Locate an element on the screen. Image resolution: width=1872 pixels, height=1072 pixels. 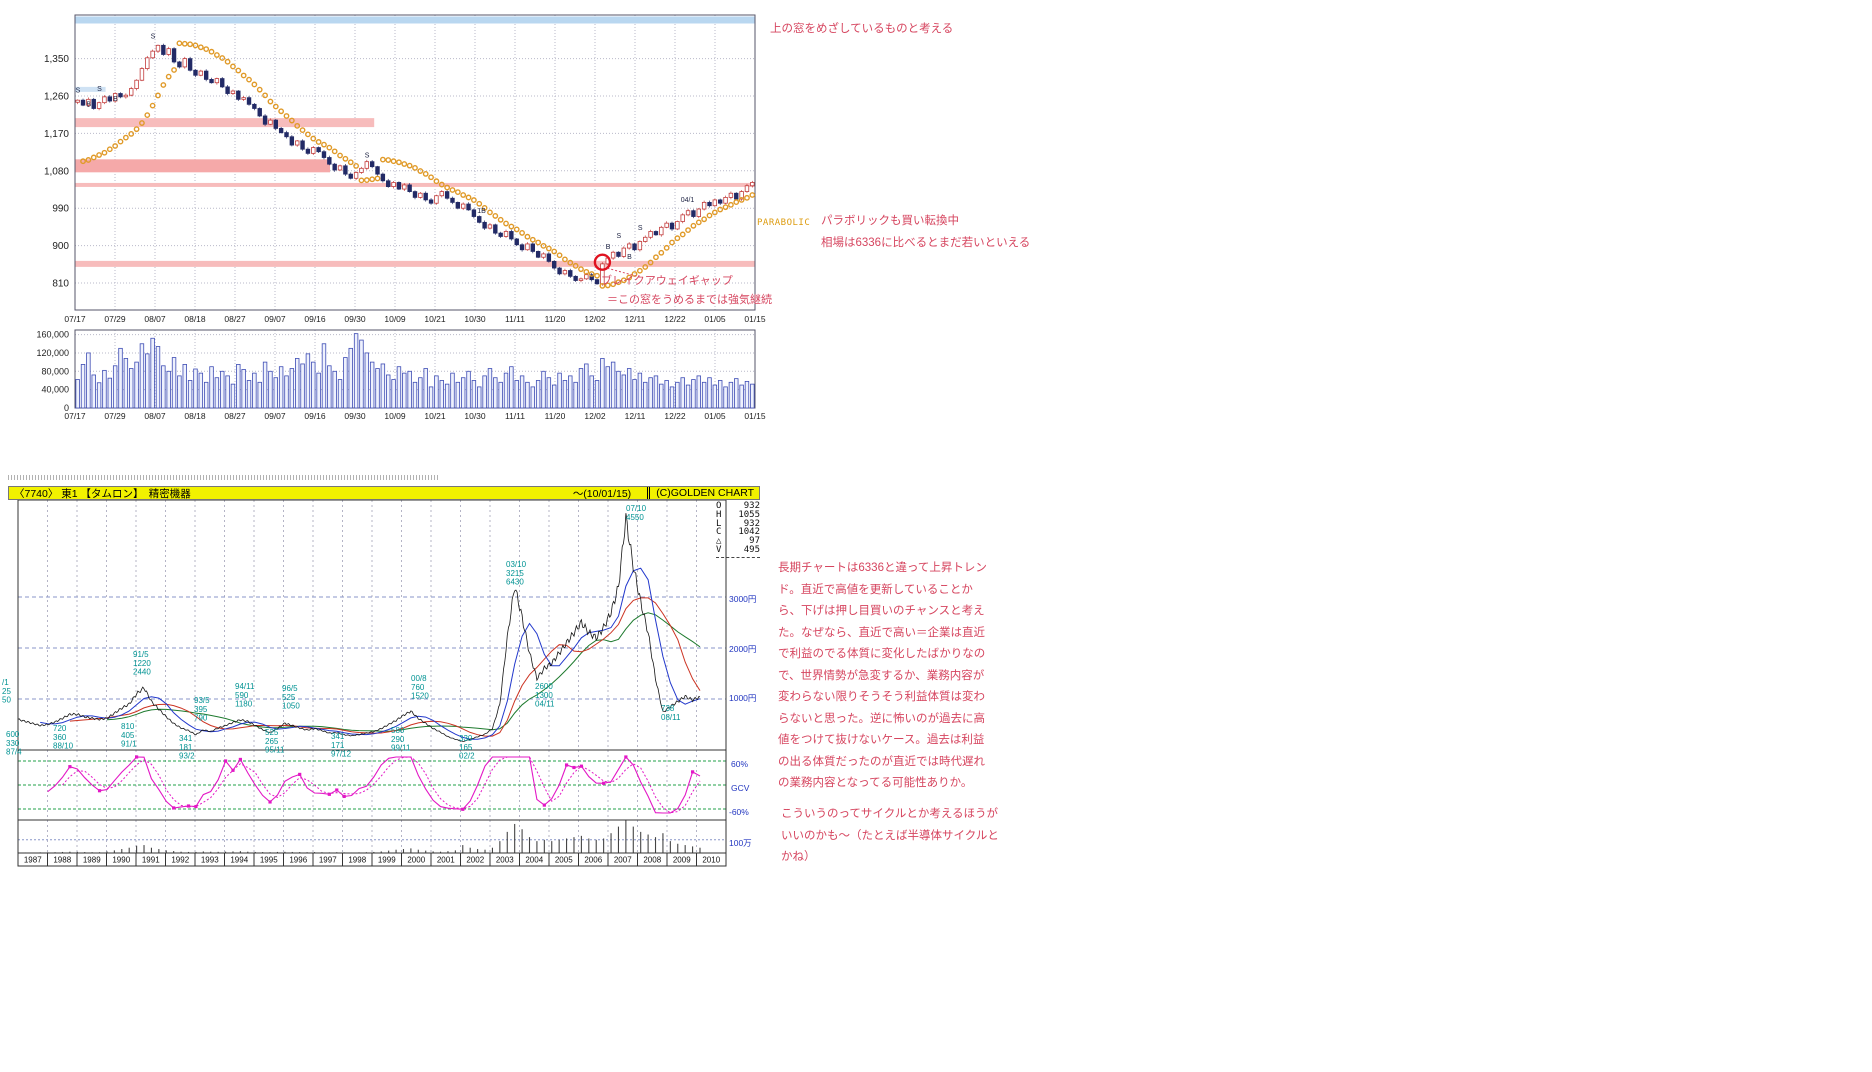
price-annotation: 600 330 87/4 is located at coordinates (14, 743).